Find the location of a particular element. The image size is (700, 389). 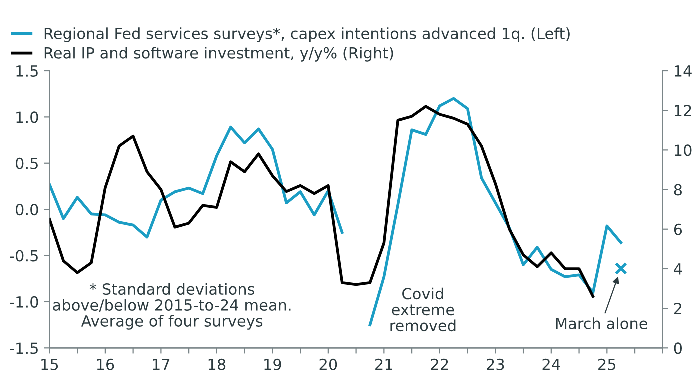

y-tick-label: 1.5 is located at coordinates (27, 72).